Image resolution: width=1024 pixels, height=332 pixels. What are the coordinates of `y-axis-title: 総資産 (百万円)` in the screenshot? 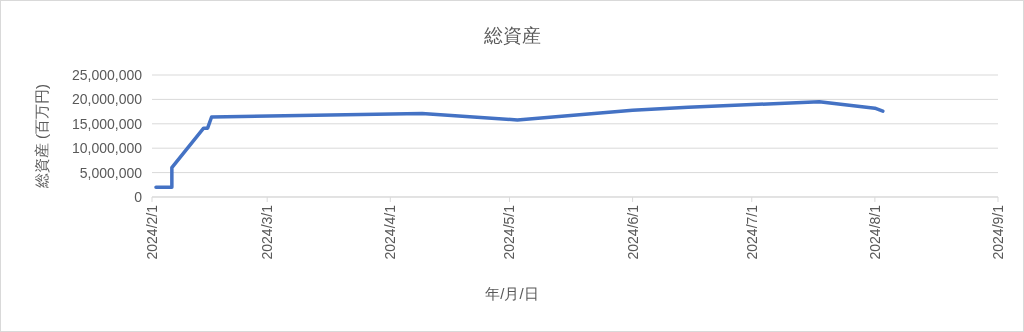 It's located at (41, 136).